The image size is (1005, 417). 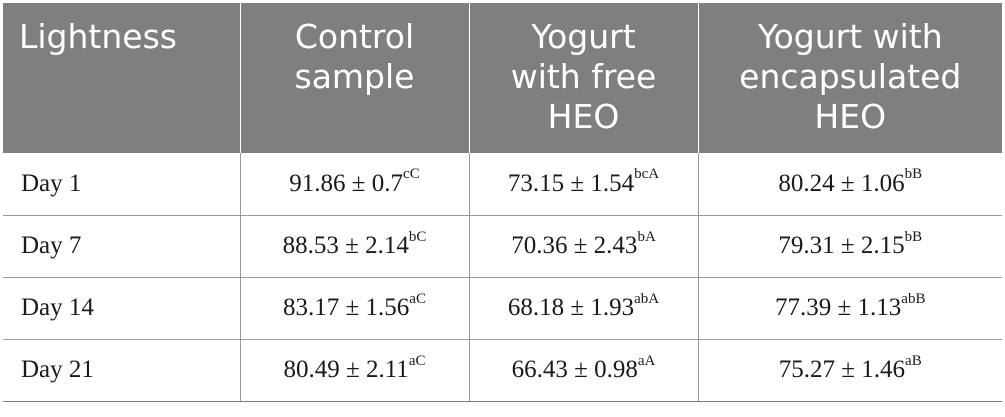 What do you see at coordinates (122, 370) in the screenshot?
I see `row-label: Day 21` at bounding box center [122, 370].